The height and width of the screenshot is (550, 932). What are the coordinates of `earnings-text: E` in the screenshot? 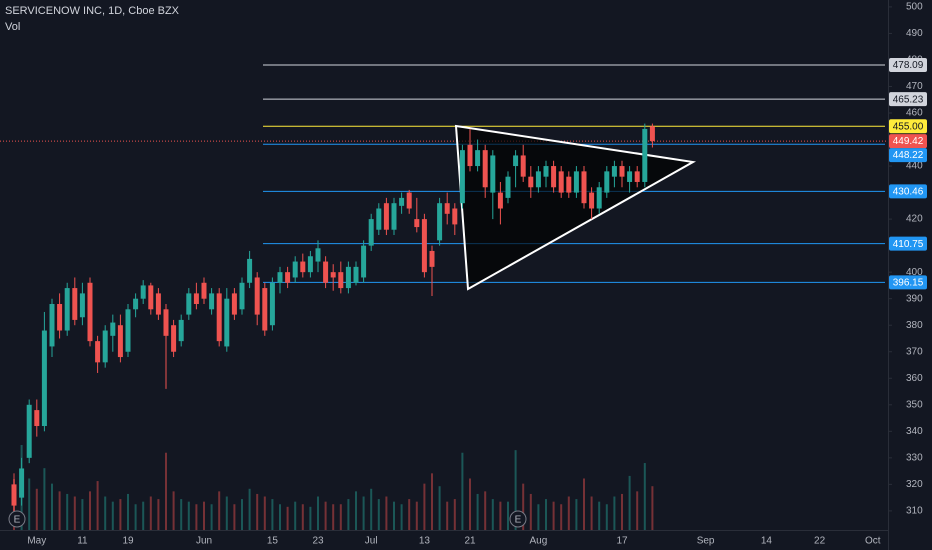 It's located at (518, 520).